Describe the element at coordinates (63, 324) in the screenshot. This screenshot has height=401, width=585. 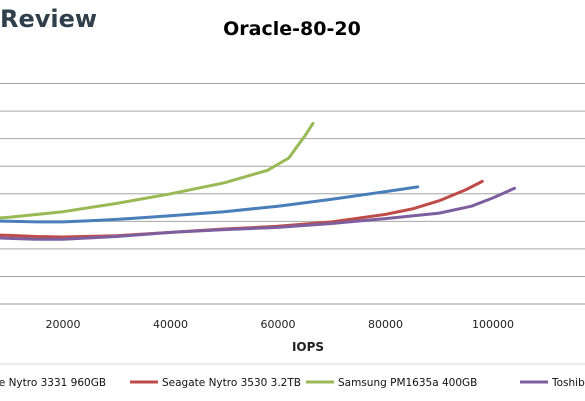
I see `x-tick-label: 20000` at that location.